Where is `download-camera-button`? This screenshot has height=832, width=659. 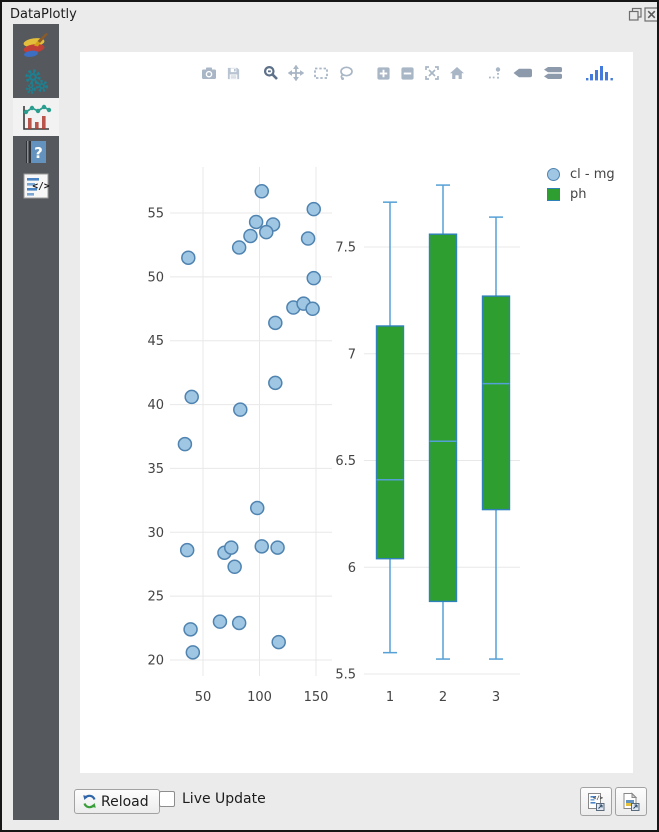 download-camera-button is located at coordinates (209, 73).